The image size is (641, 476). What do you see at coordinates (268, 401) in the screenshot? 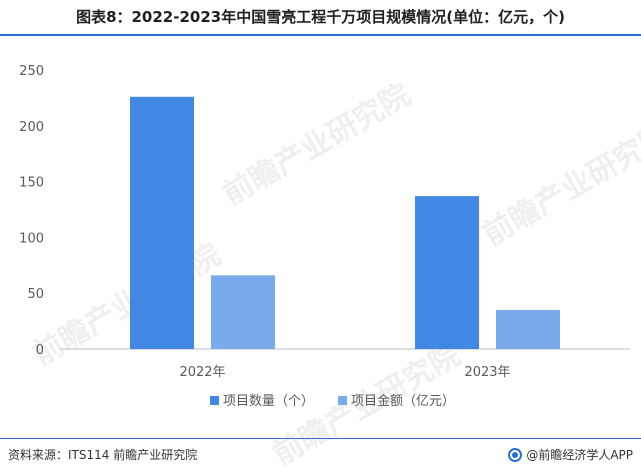
I see `legend-label: 项目数量（个）` at bounding box center [268, 401].